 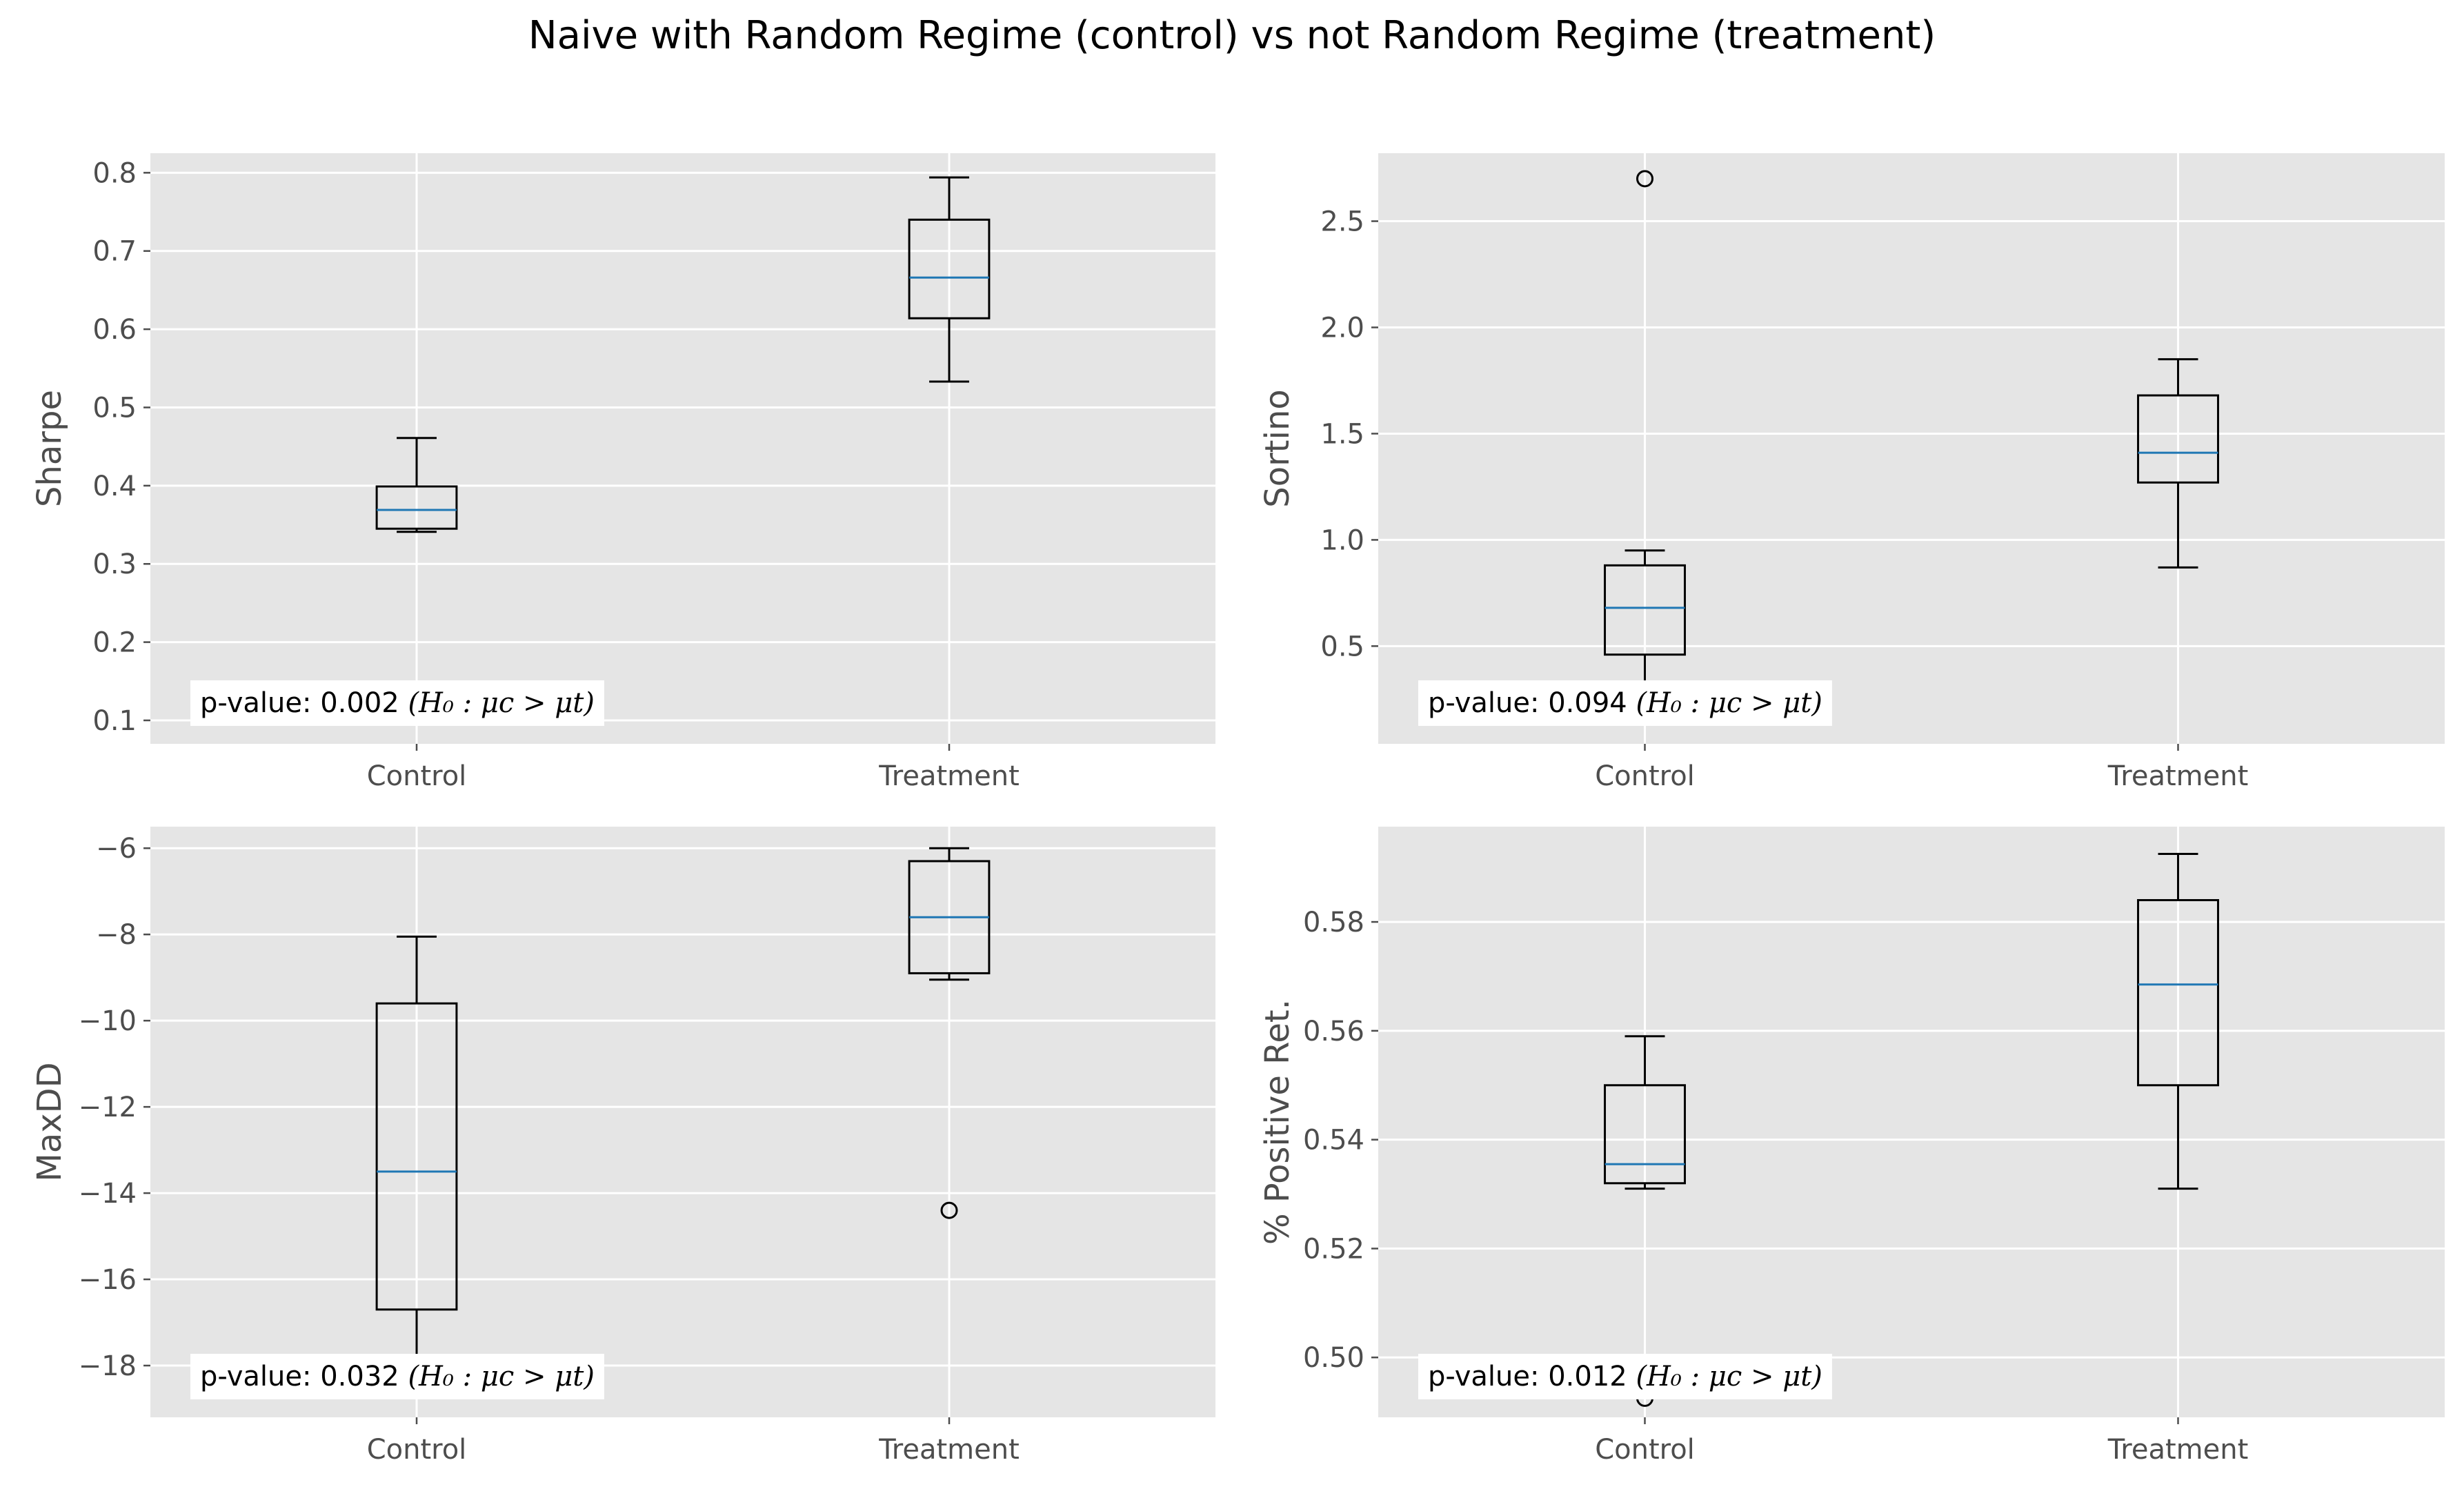 I want to click on y-tick-label: −8, so click(x=116, y=935).